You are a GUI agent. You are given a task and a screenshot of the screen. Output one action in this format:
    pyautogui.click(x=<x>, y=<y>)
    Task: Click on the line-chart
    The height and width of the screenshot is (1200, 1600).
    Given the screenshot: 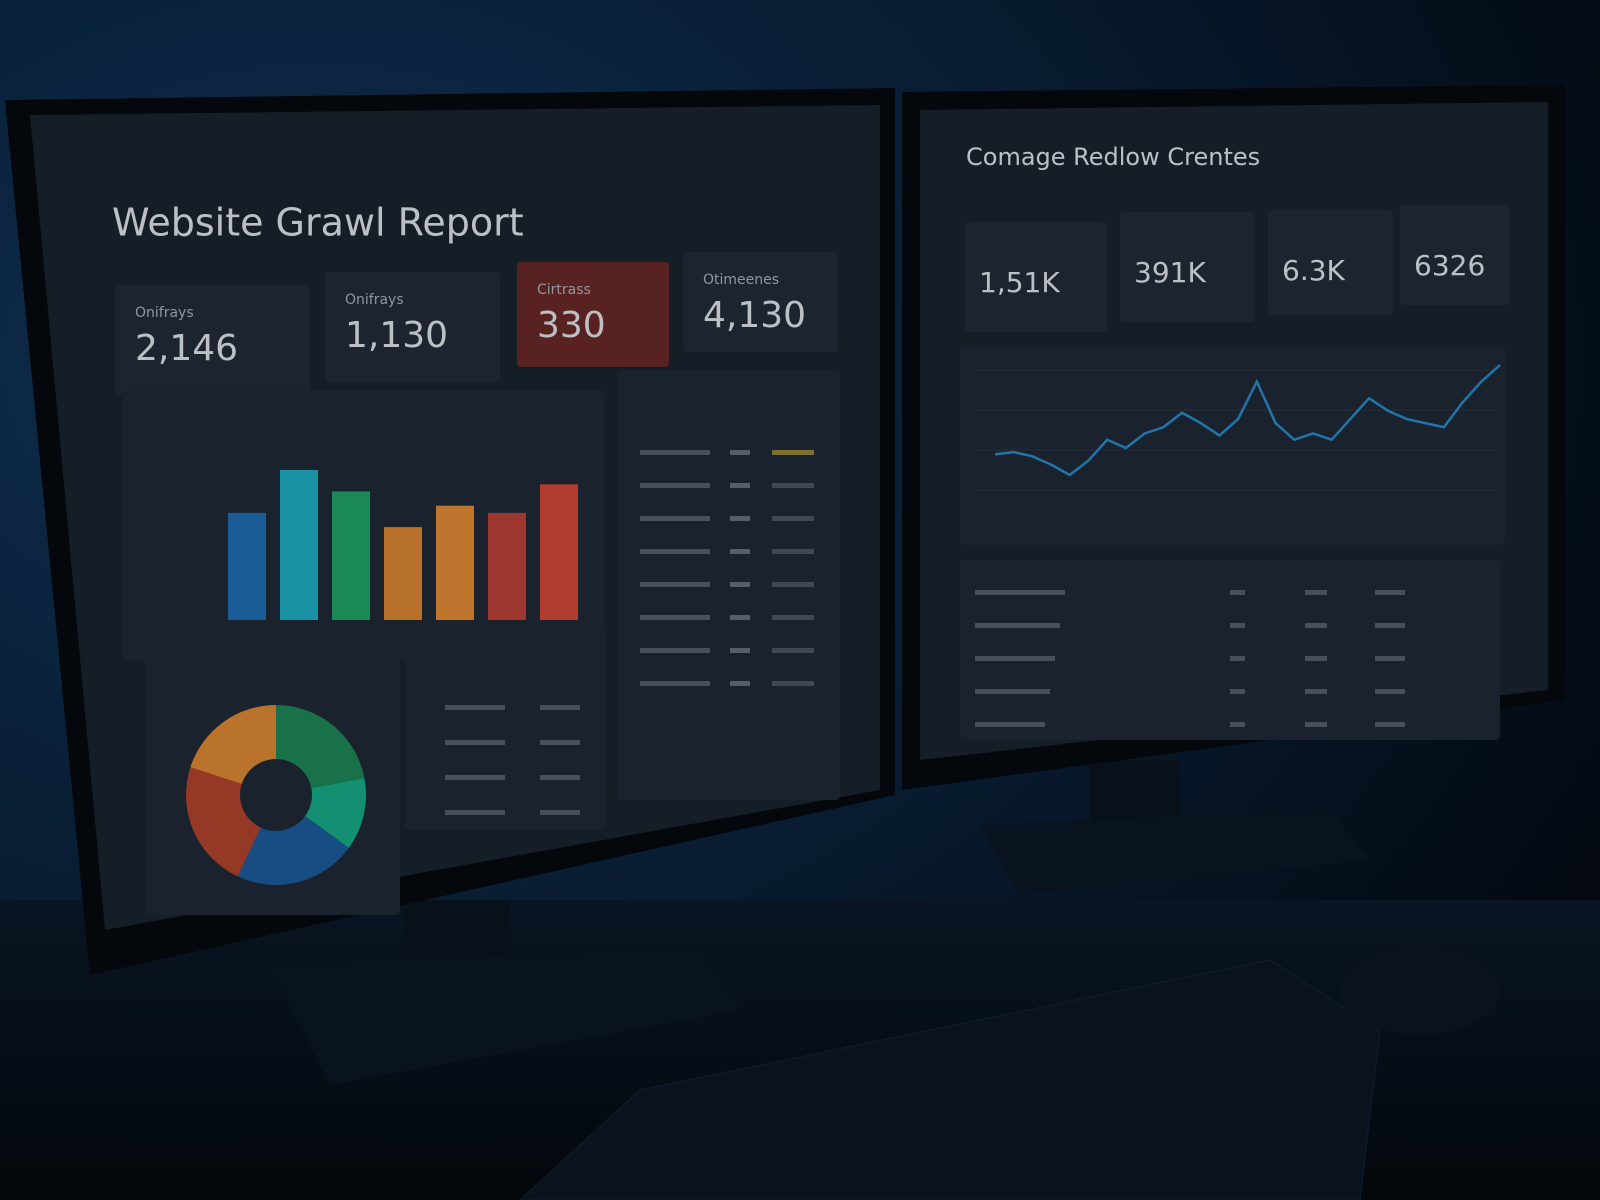 What is the action you would take?
    pyautogui.click(x=1238, y=427)
    